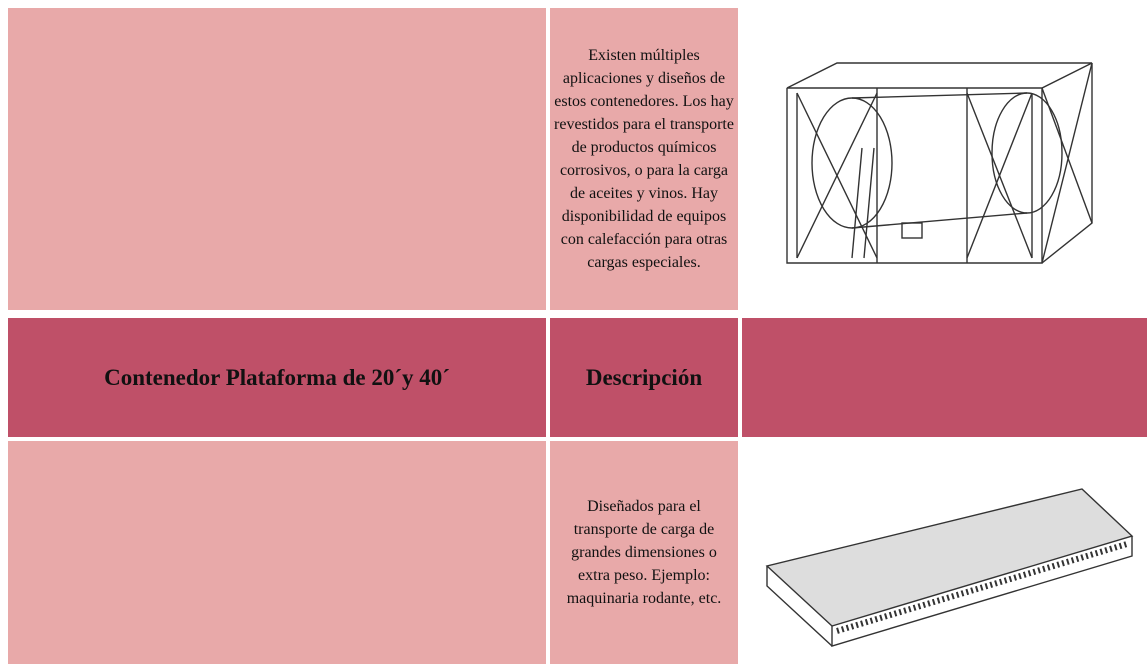 The height and width of the screenshot is (664, 1147). I want to click on column-header: Descripción, so click(644, 377).